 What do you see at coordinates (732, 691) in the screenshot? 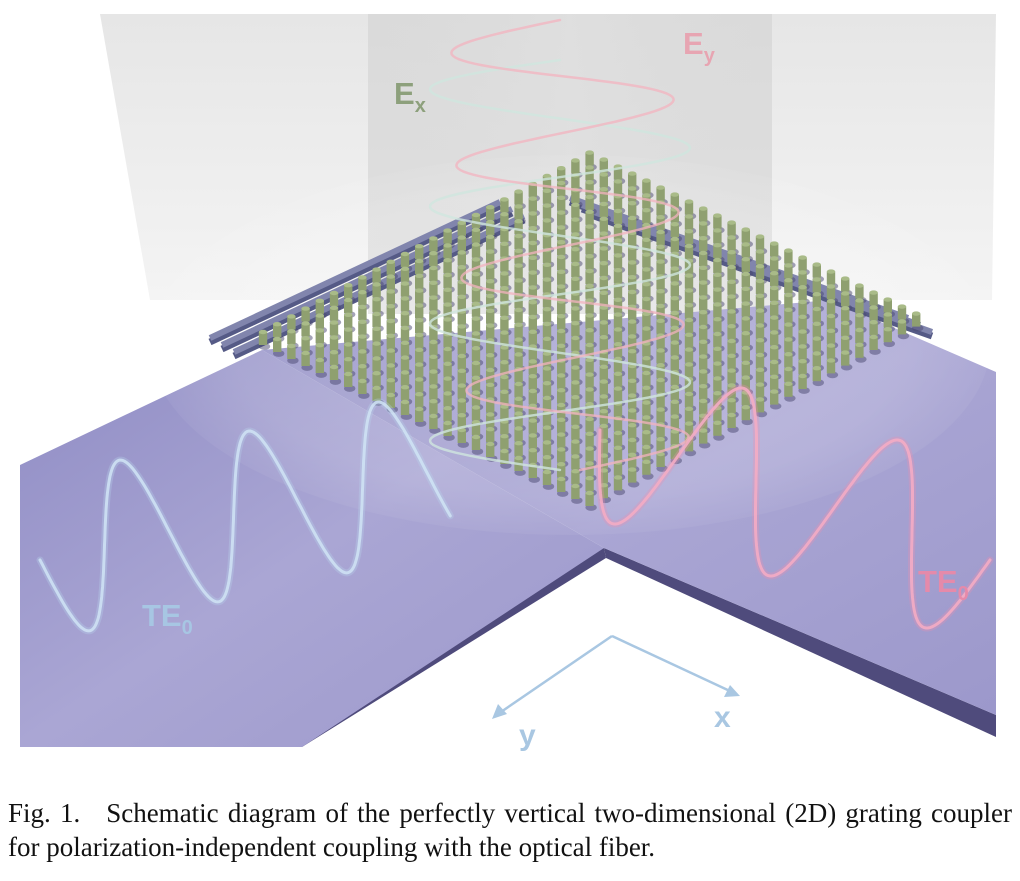
I see `axis-x-arrowhead` at bounding box center [732, 691].